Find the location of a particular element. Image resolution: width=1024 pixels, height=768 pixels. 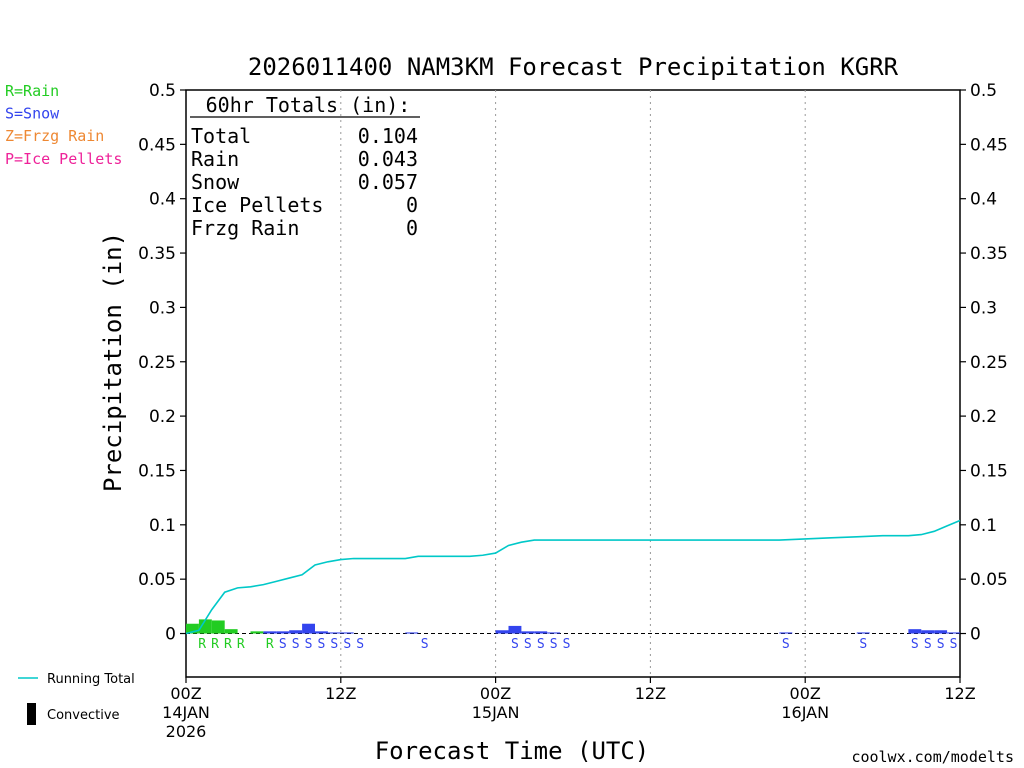

totals-row-label: Rain is located at coordinates (215, 159).